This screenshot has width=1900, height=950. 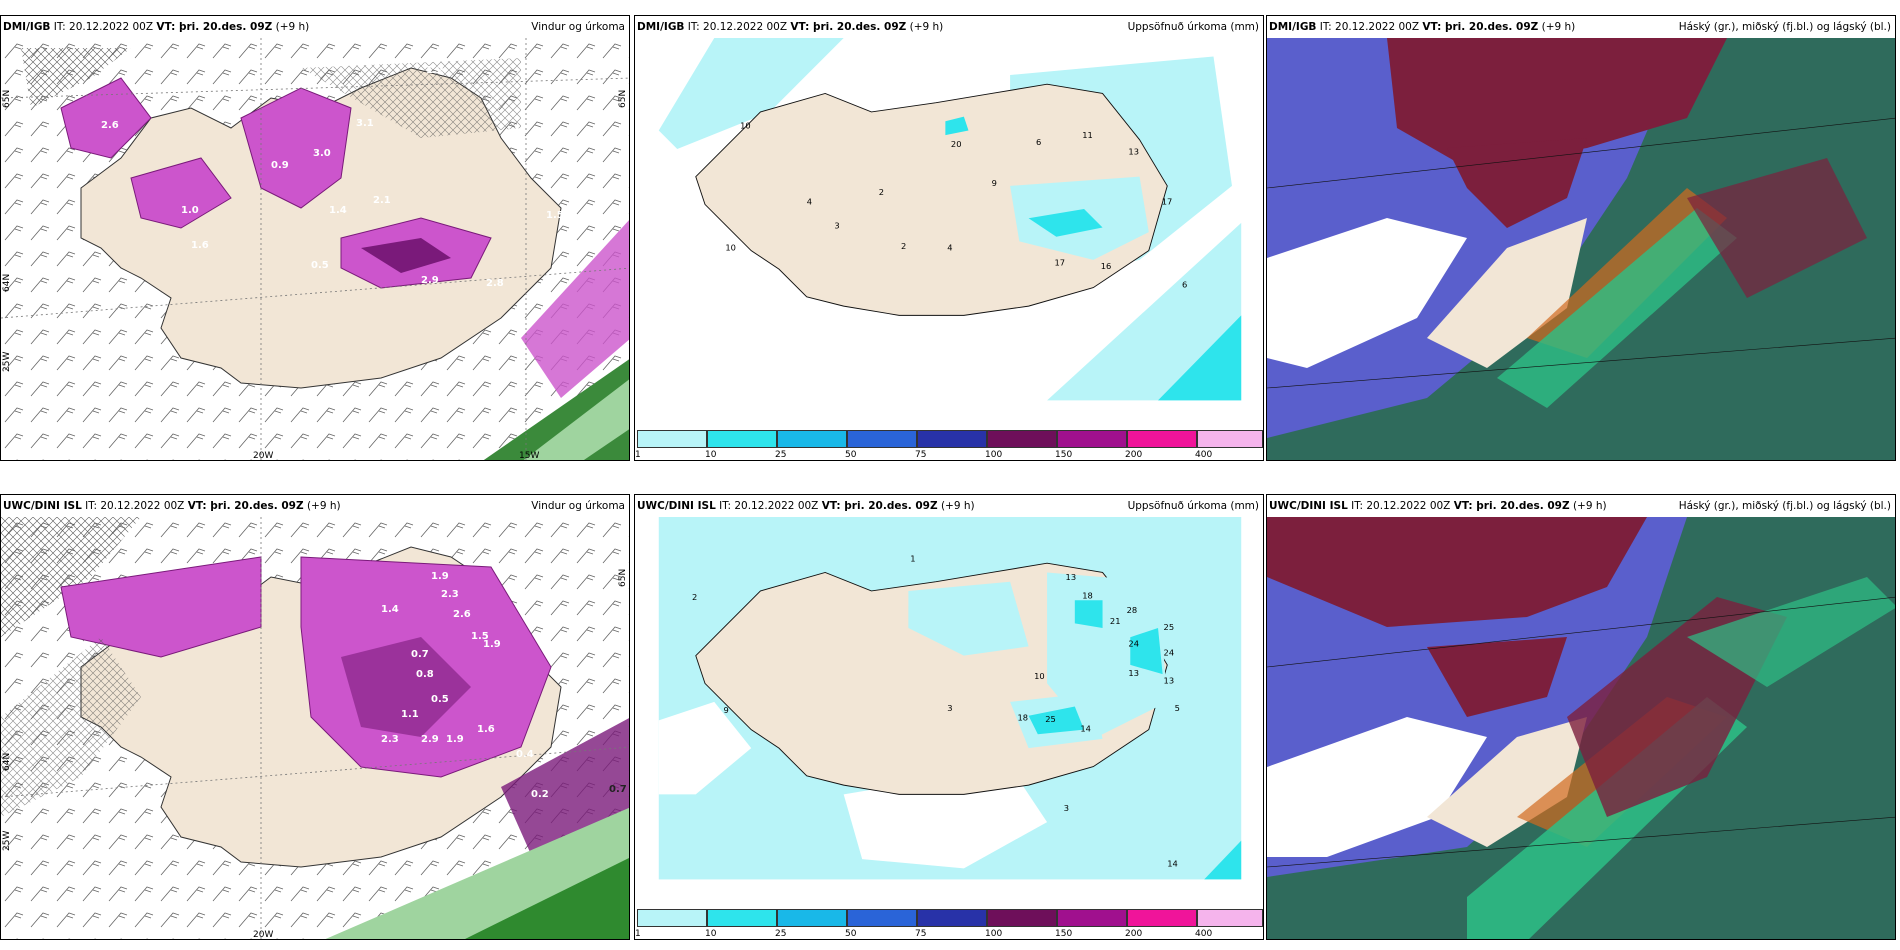 I want to click on svg-text: 11, so click(x=1087, y=135).